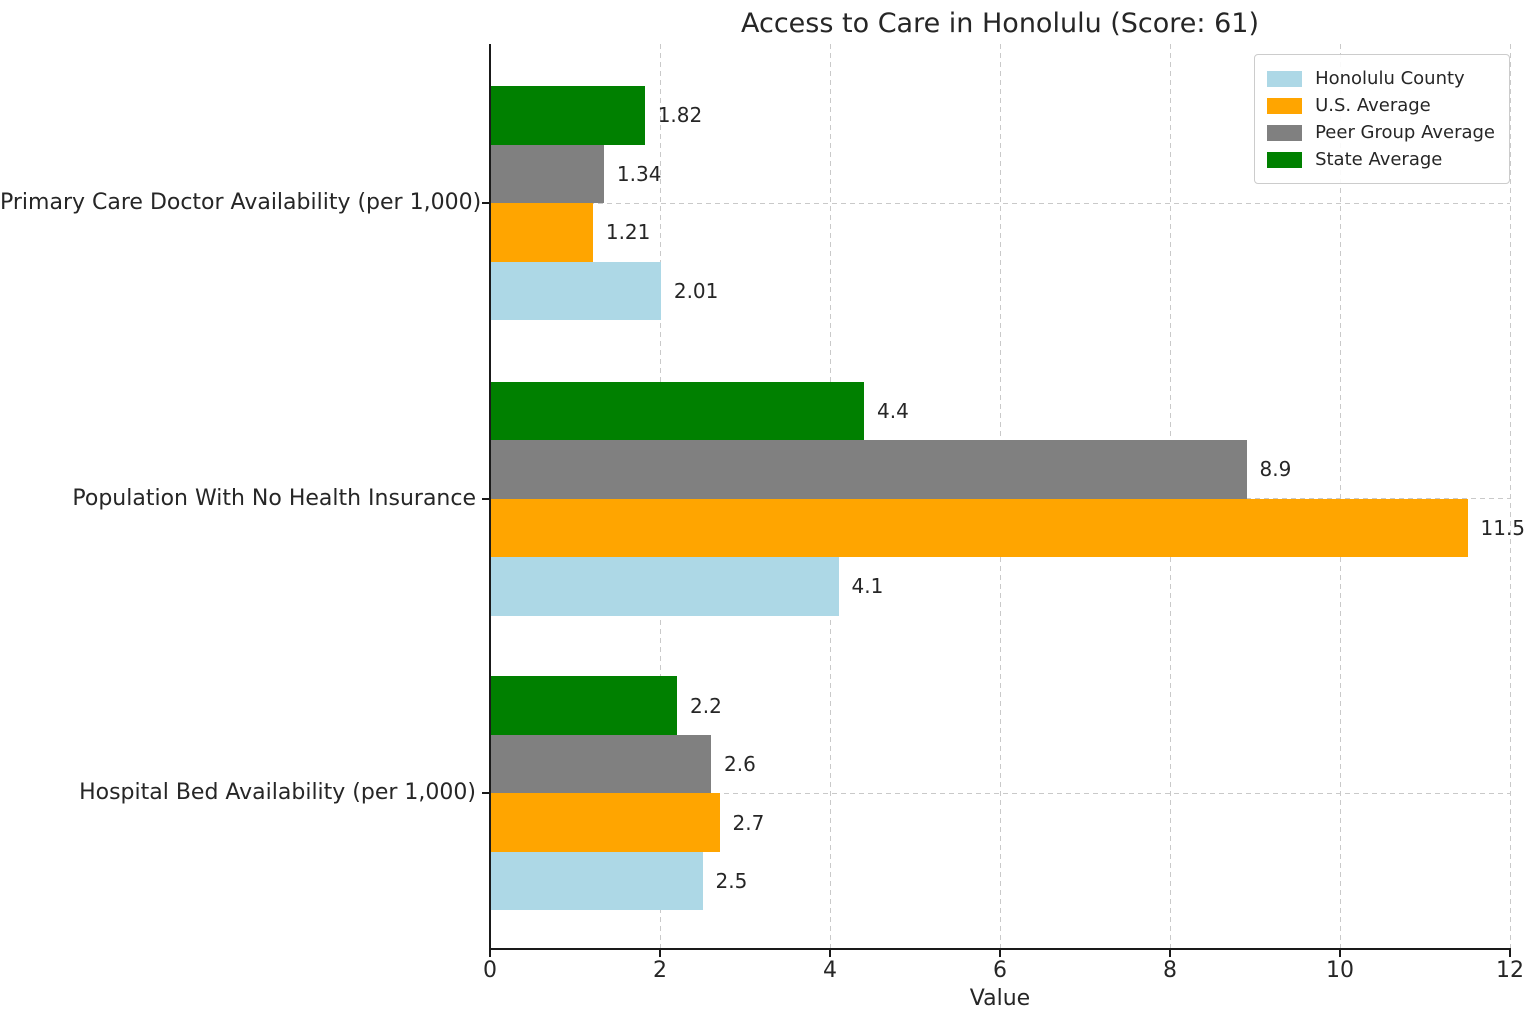  What do you see at coordinates (740, 764) in the screenshot?
I see `value-label: 2.6` at bounding box center [740, 764].